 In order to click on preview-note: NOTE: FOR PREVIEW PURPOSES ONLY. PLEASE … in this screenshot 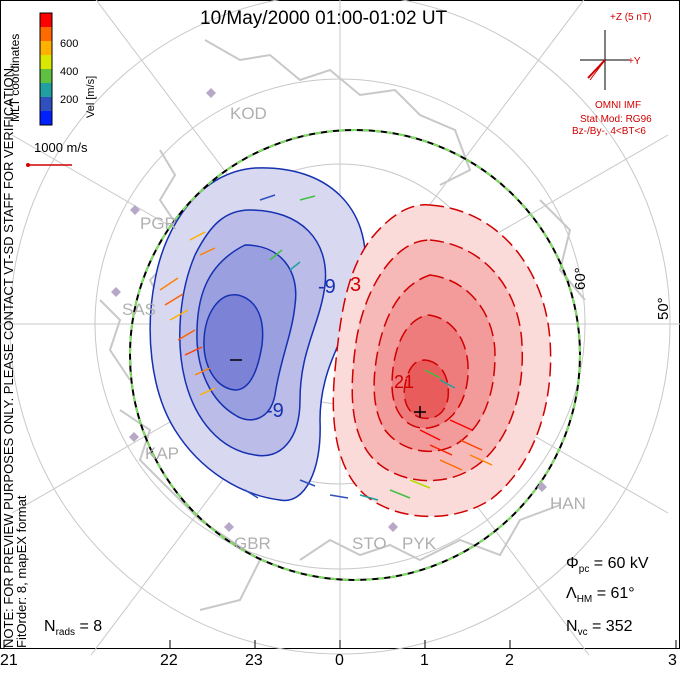, I will do `click(15, 356)`.